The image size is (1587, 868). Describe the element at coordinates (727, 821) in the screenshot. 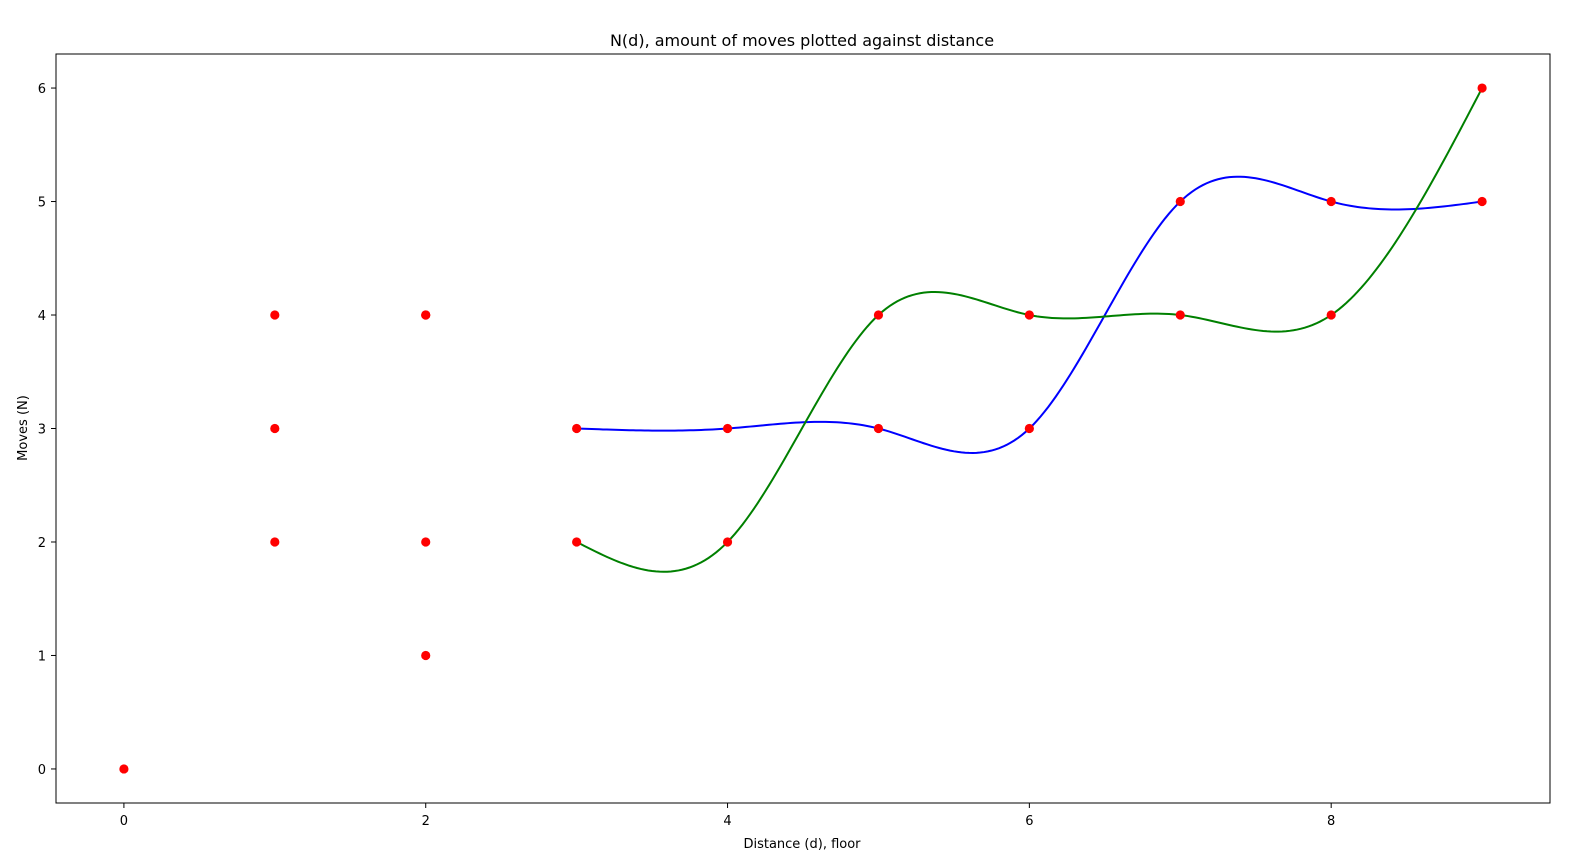

I see `x-tick-label: 4` at that location.